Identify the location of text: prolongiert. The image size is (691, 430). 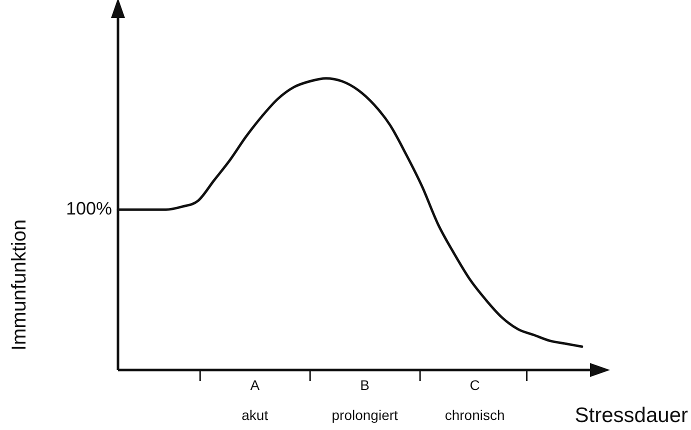
(365, 414).